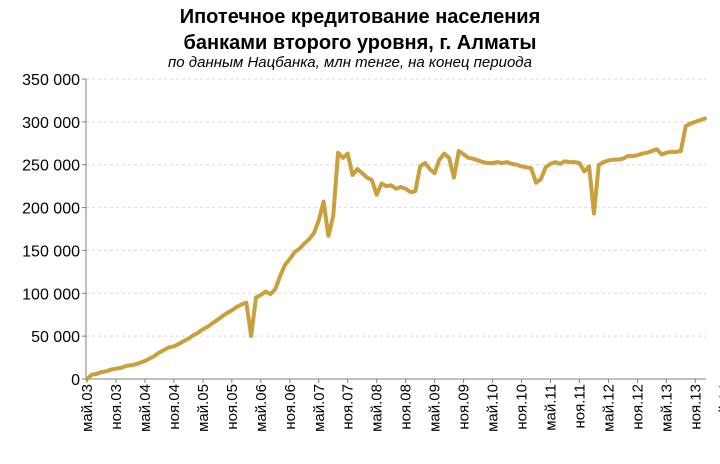 Image resolution: width=720 pixels, height=464 pixels. I want to click on y-tick-label: 250 000, so click(51, 166).